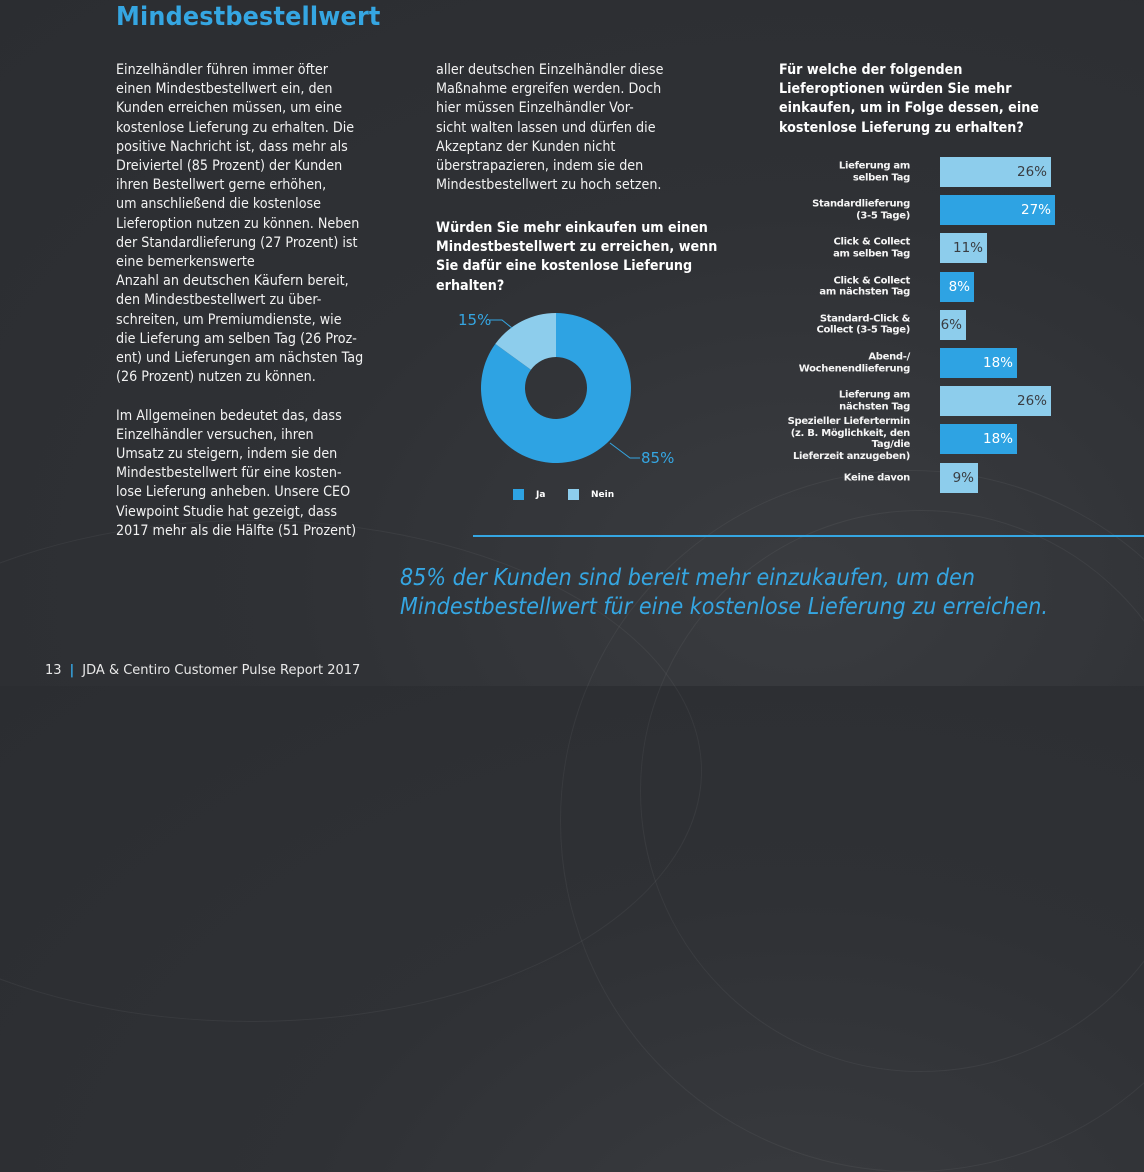  Describe the element at coordinates (53, 670) in the screenshot. I see `page-number: 13` at that location.